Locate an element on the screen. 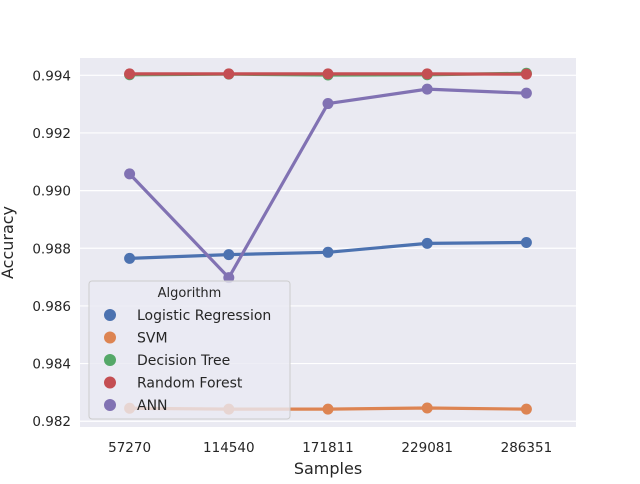 Image resolution: width=640 pixels, height=484 pixels. x-tick-label: 57270 is located at coordinates (129, 448).